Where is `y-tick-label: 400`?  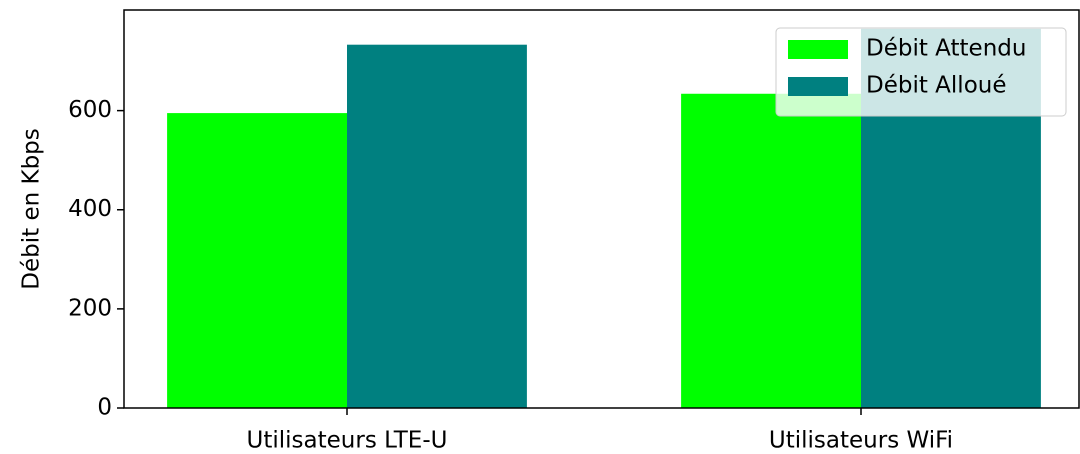 y-tick-label: 400 is located at coordinates (90, 209).